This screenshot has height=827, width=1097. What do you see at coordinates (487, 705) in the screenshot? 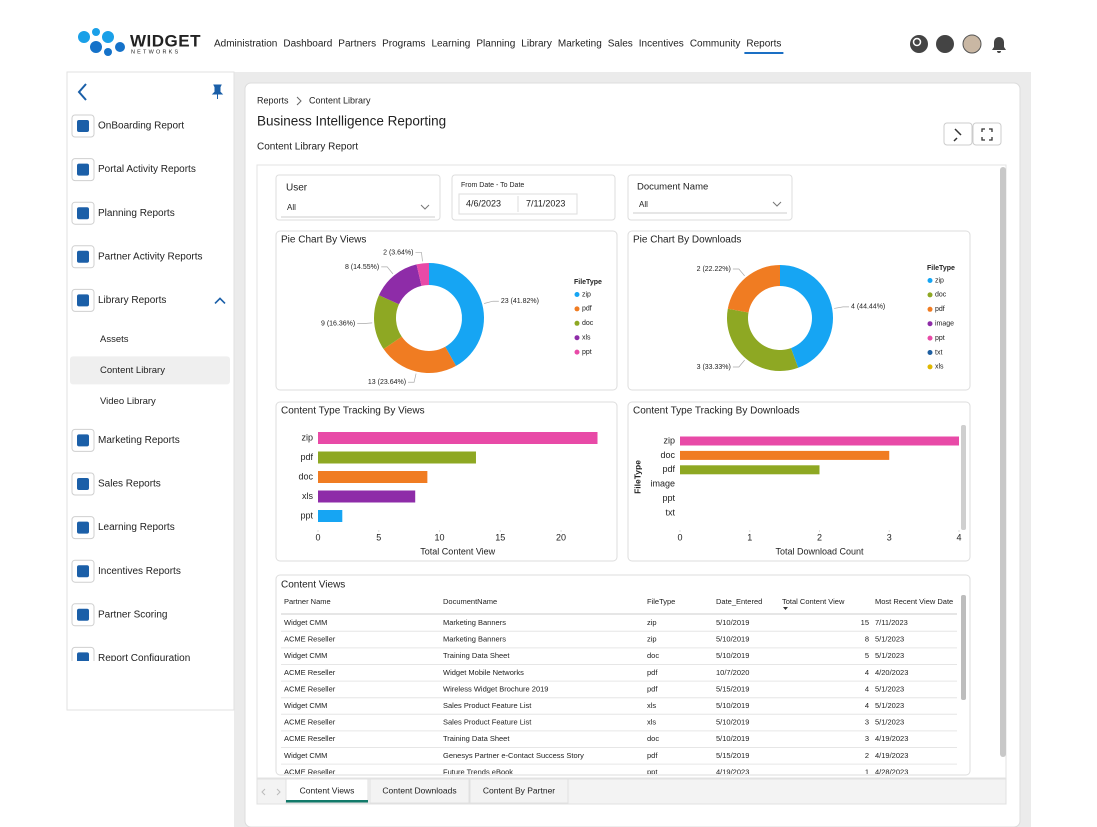
I see `table-cell: Sales Product Feature List` at bounding box center [487, 705].